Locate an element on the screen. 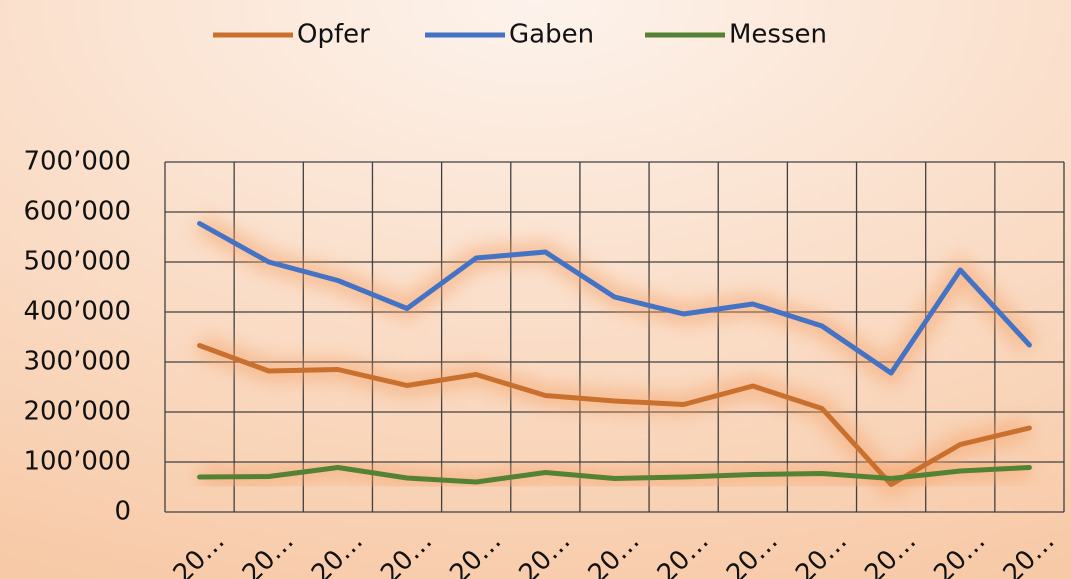 The image size is (1071, 579). y-tick-label: 500’000 is located at coordinates (77, 262).